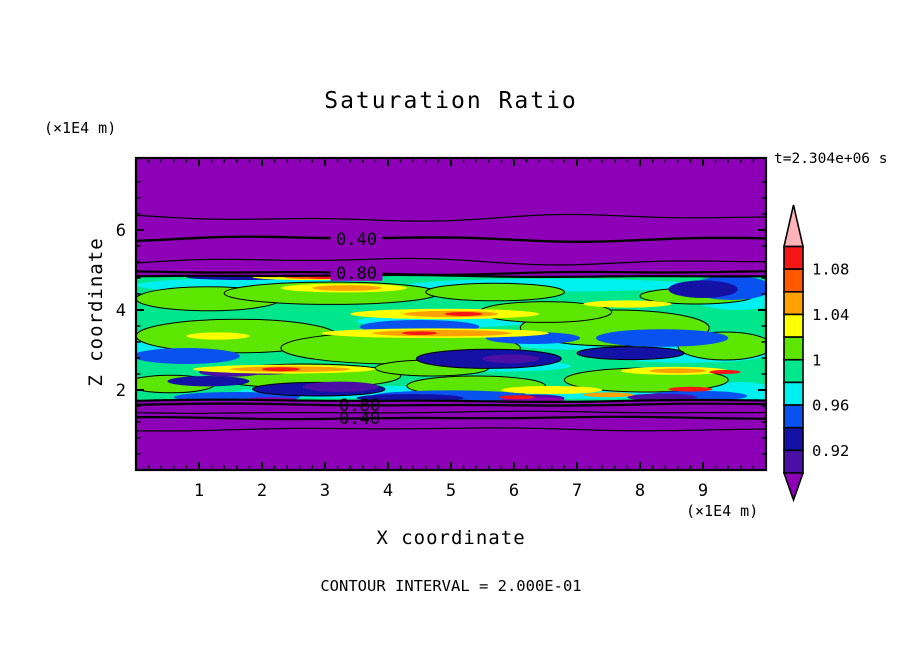  What do you see at coordinates (577, 491) in the screenshot?
I see `x-tick-label: 7` at bounding box center [577, 491].